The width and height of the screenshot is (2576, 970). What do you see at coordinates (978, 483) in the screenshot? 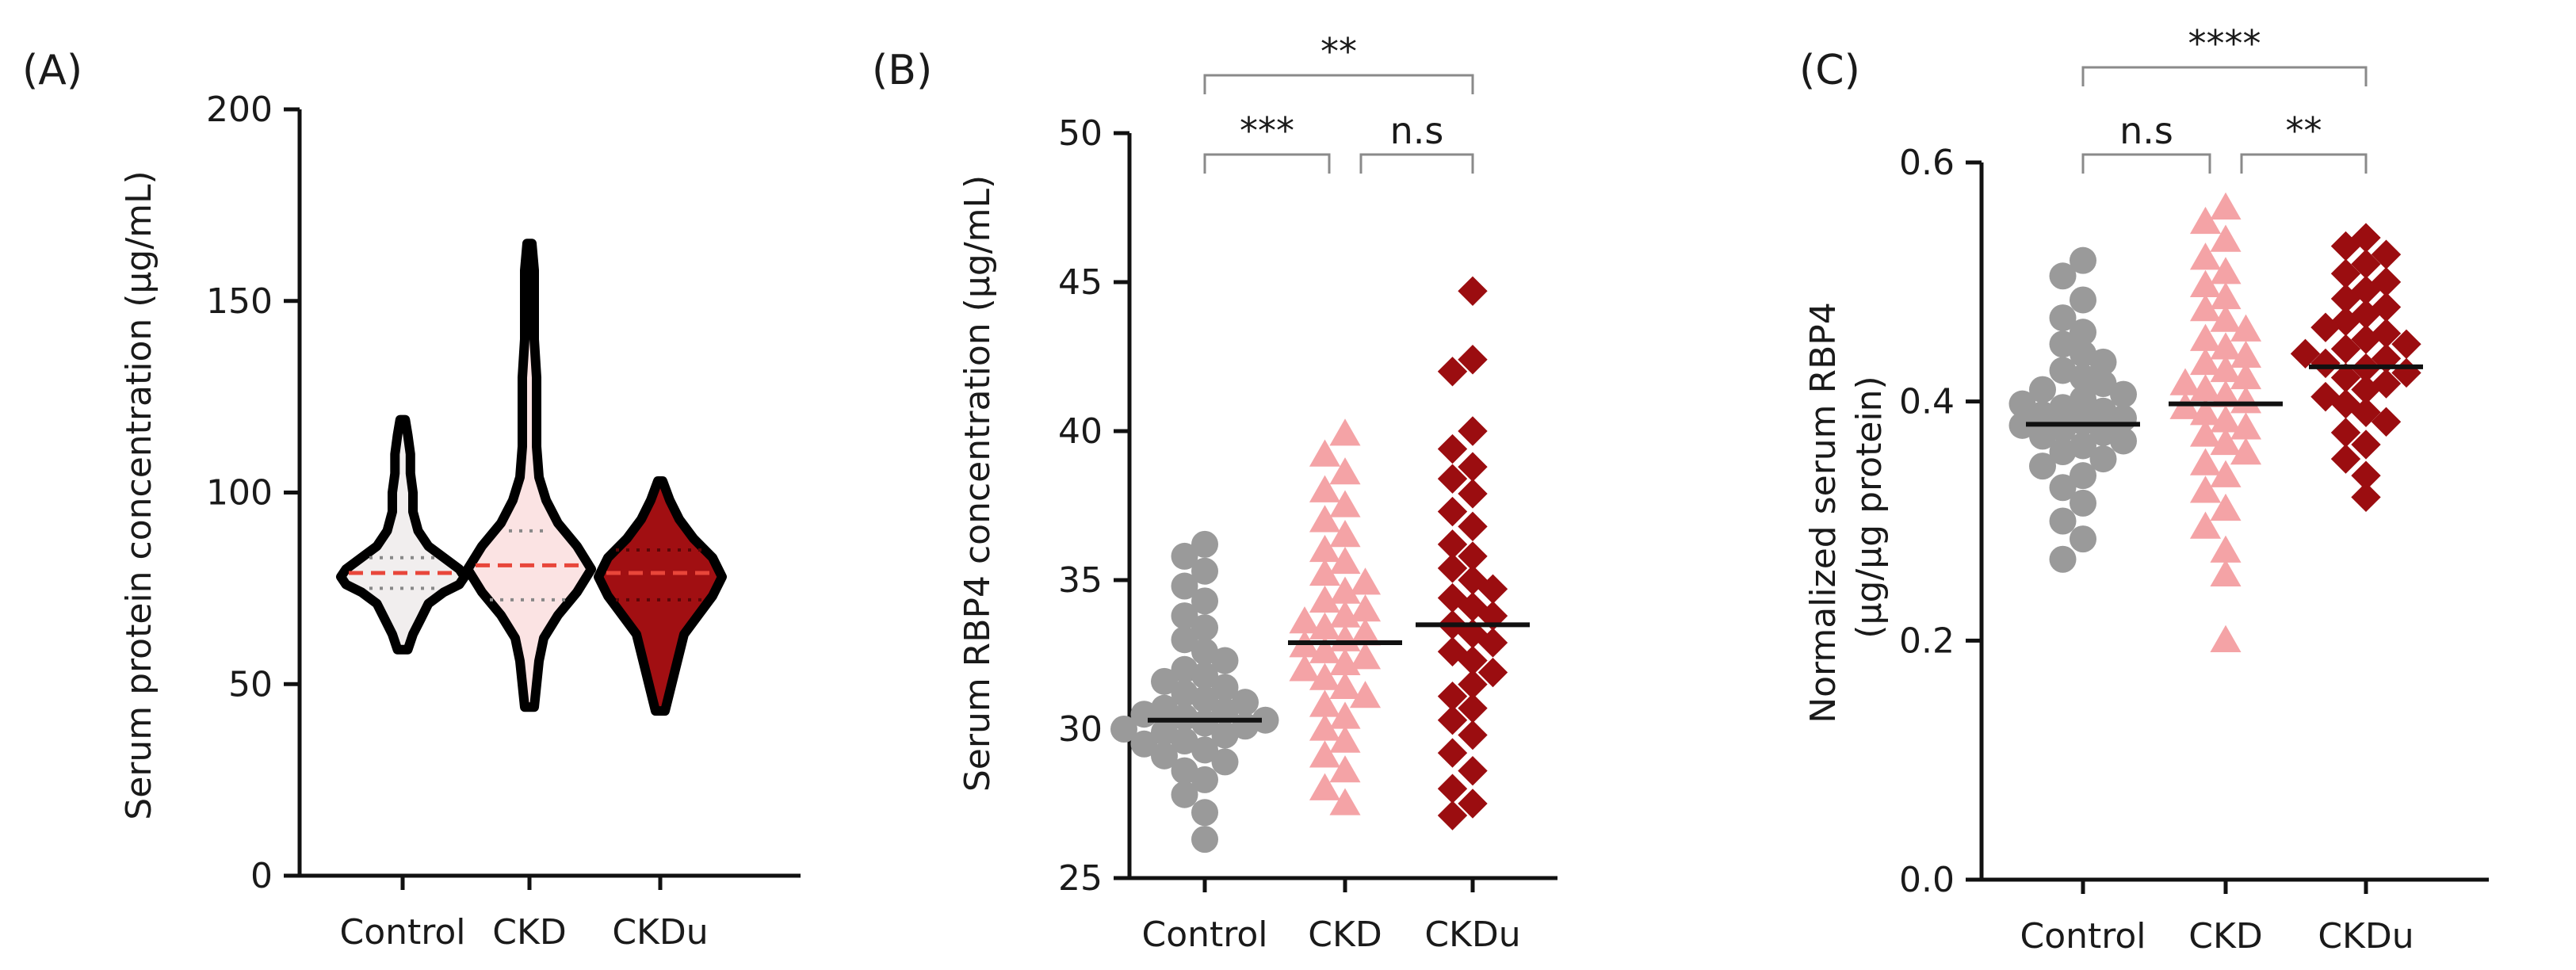
I see `panel-b-ylabel: Serum RBP4 concentration (µg/mL)` at bounding box center [978, 483].